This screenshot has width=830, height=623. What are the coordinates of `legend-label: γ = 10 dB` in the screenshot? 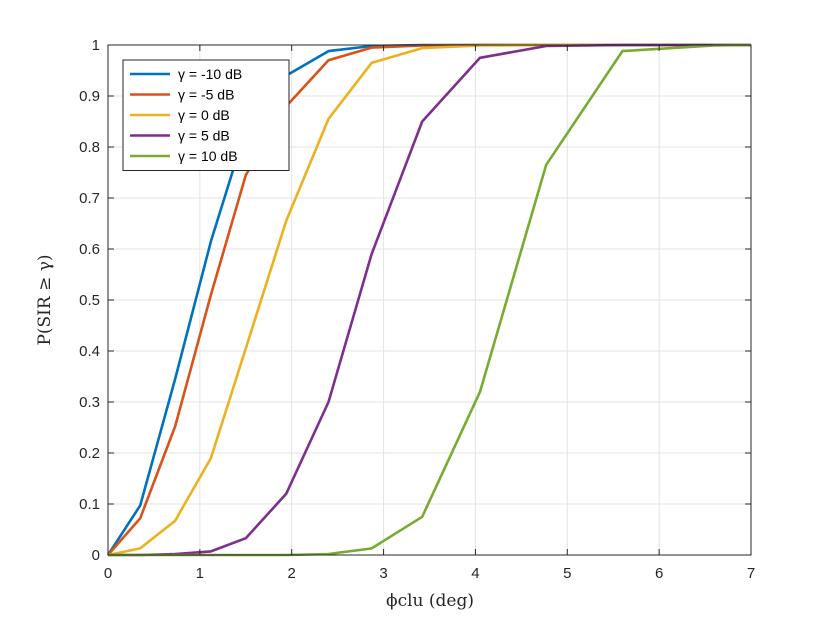 It's located at (208, 156).